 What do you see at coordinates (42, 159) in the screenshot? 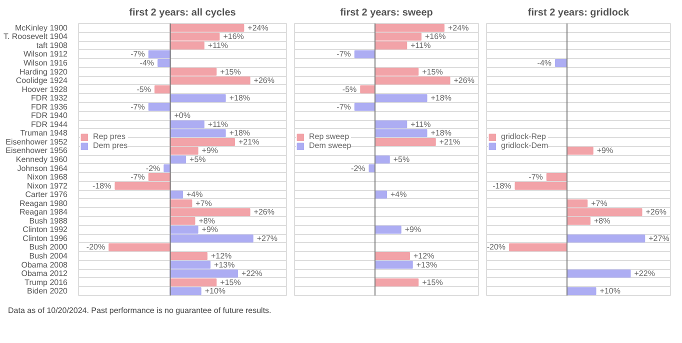
I see `y-tick-label: Kennedy 1960` at bounding box center [42, 159].